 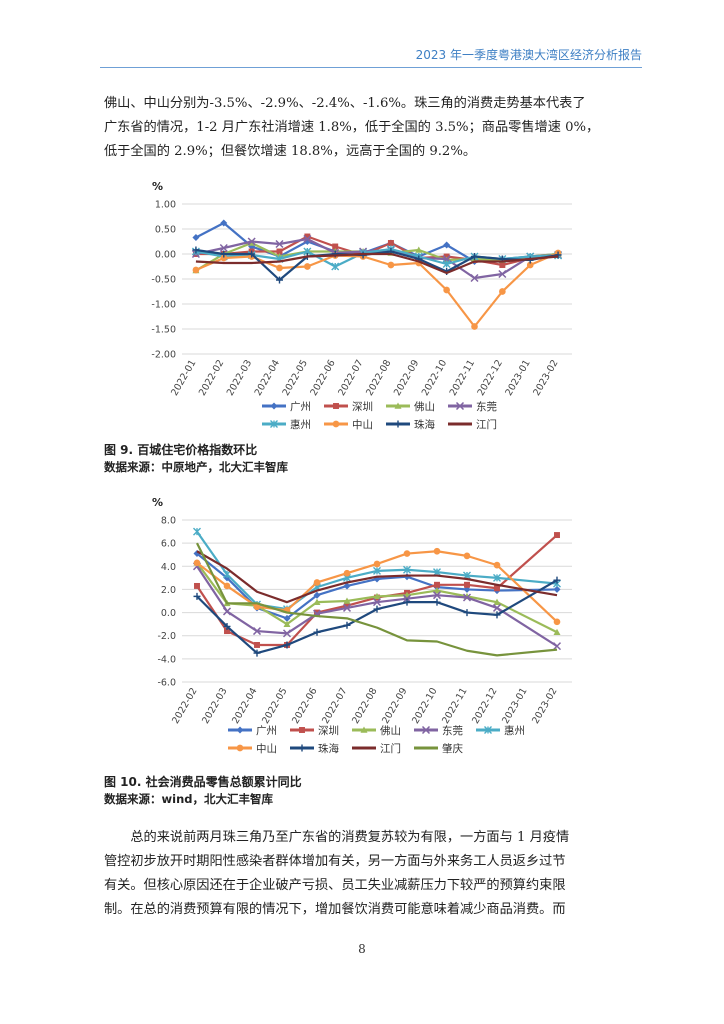 What do you see at coordinates (183, 378) in the screenshot?
I see `x-tick-label: 2022-01` at bounding box center [183, 378].